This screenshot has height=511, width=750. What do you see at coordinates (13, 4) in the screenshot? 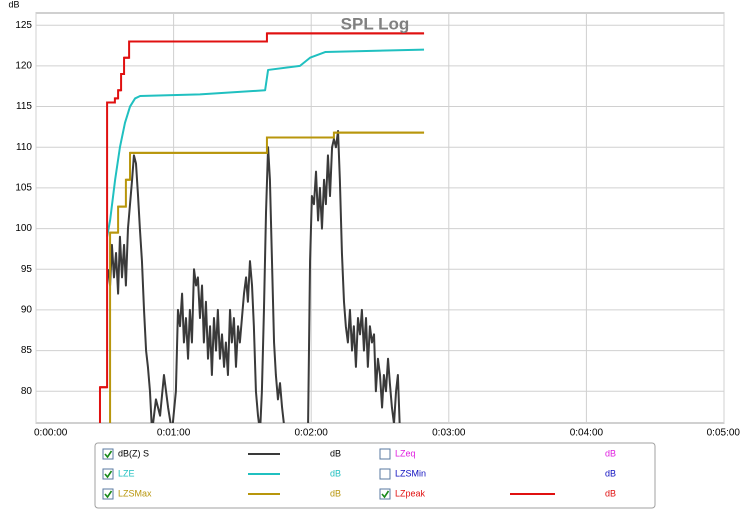
I see `y-axis-unit: dB` at bounding box center [13, 4].